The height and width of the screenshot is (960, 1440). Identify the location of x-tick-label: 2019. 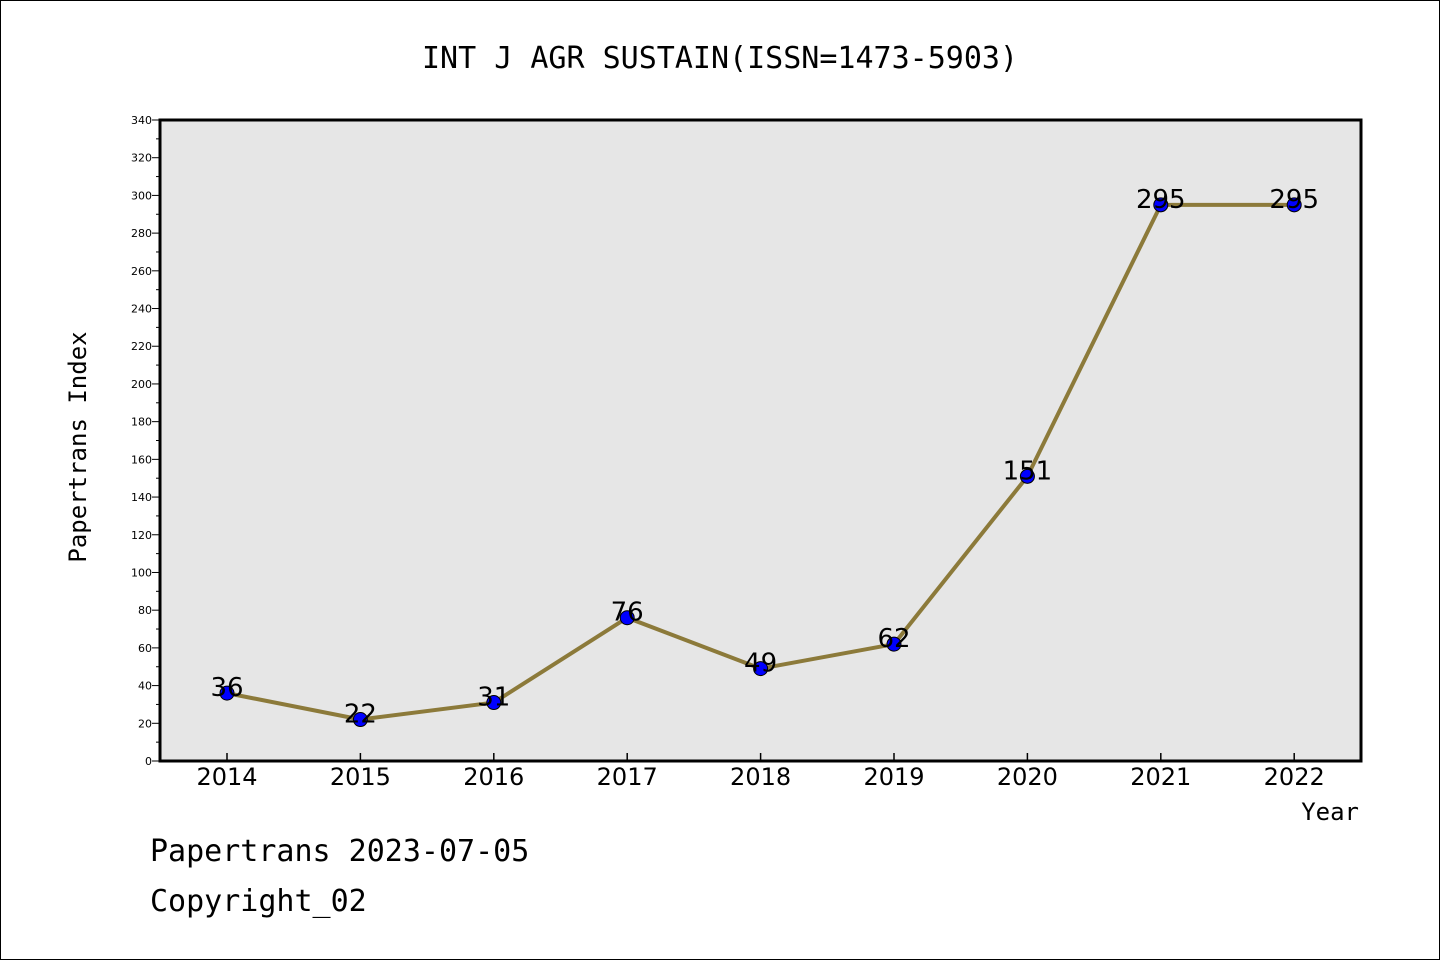
(893, 777).